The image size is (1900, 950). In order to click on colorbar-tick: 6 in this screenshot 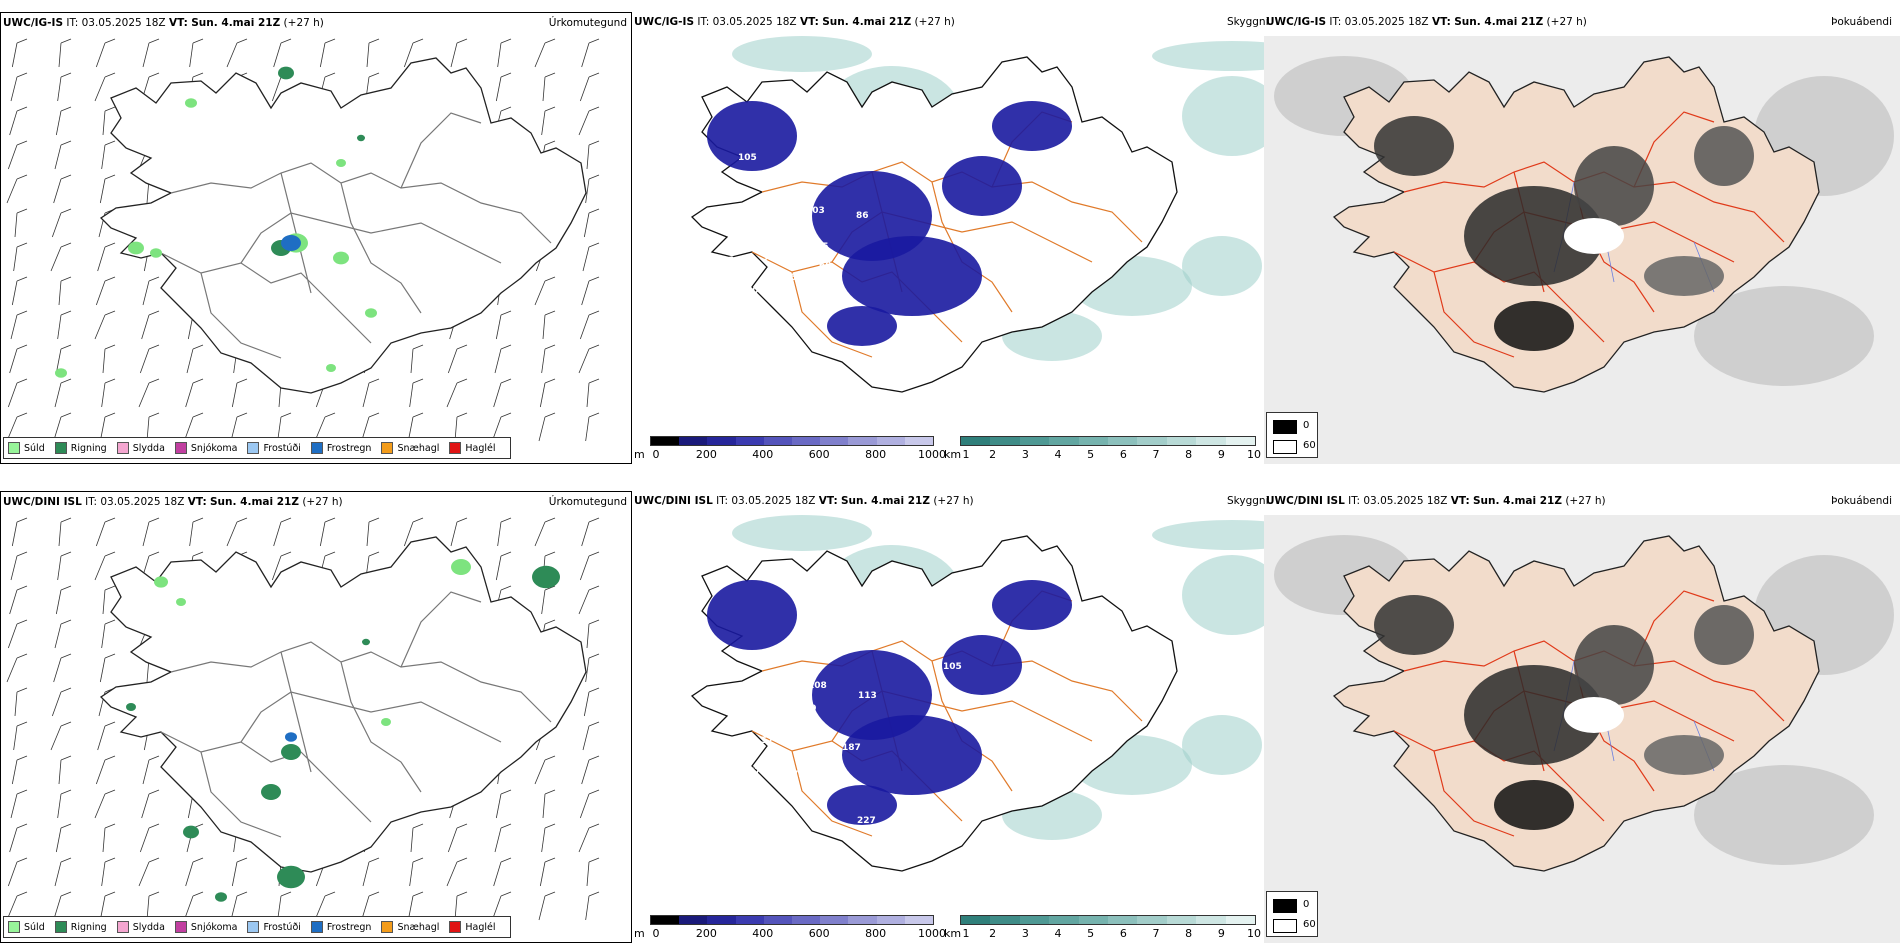, I will do `click(1123, 454)`.